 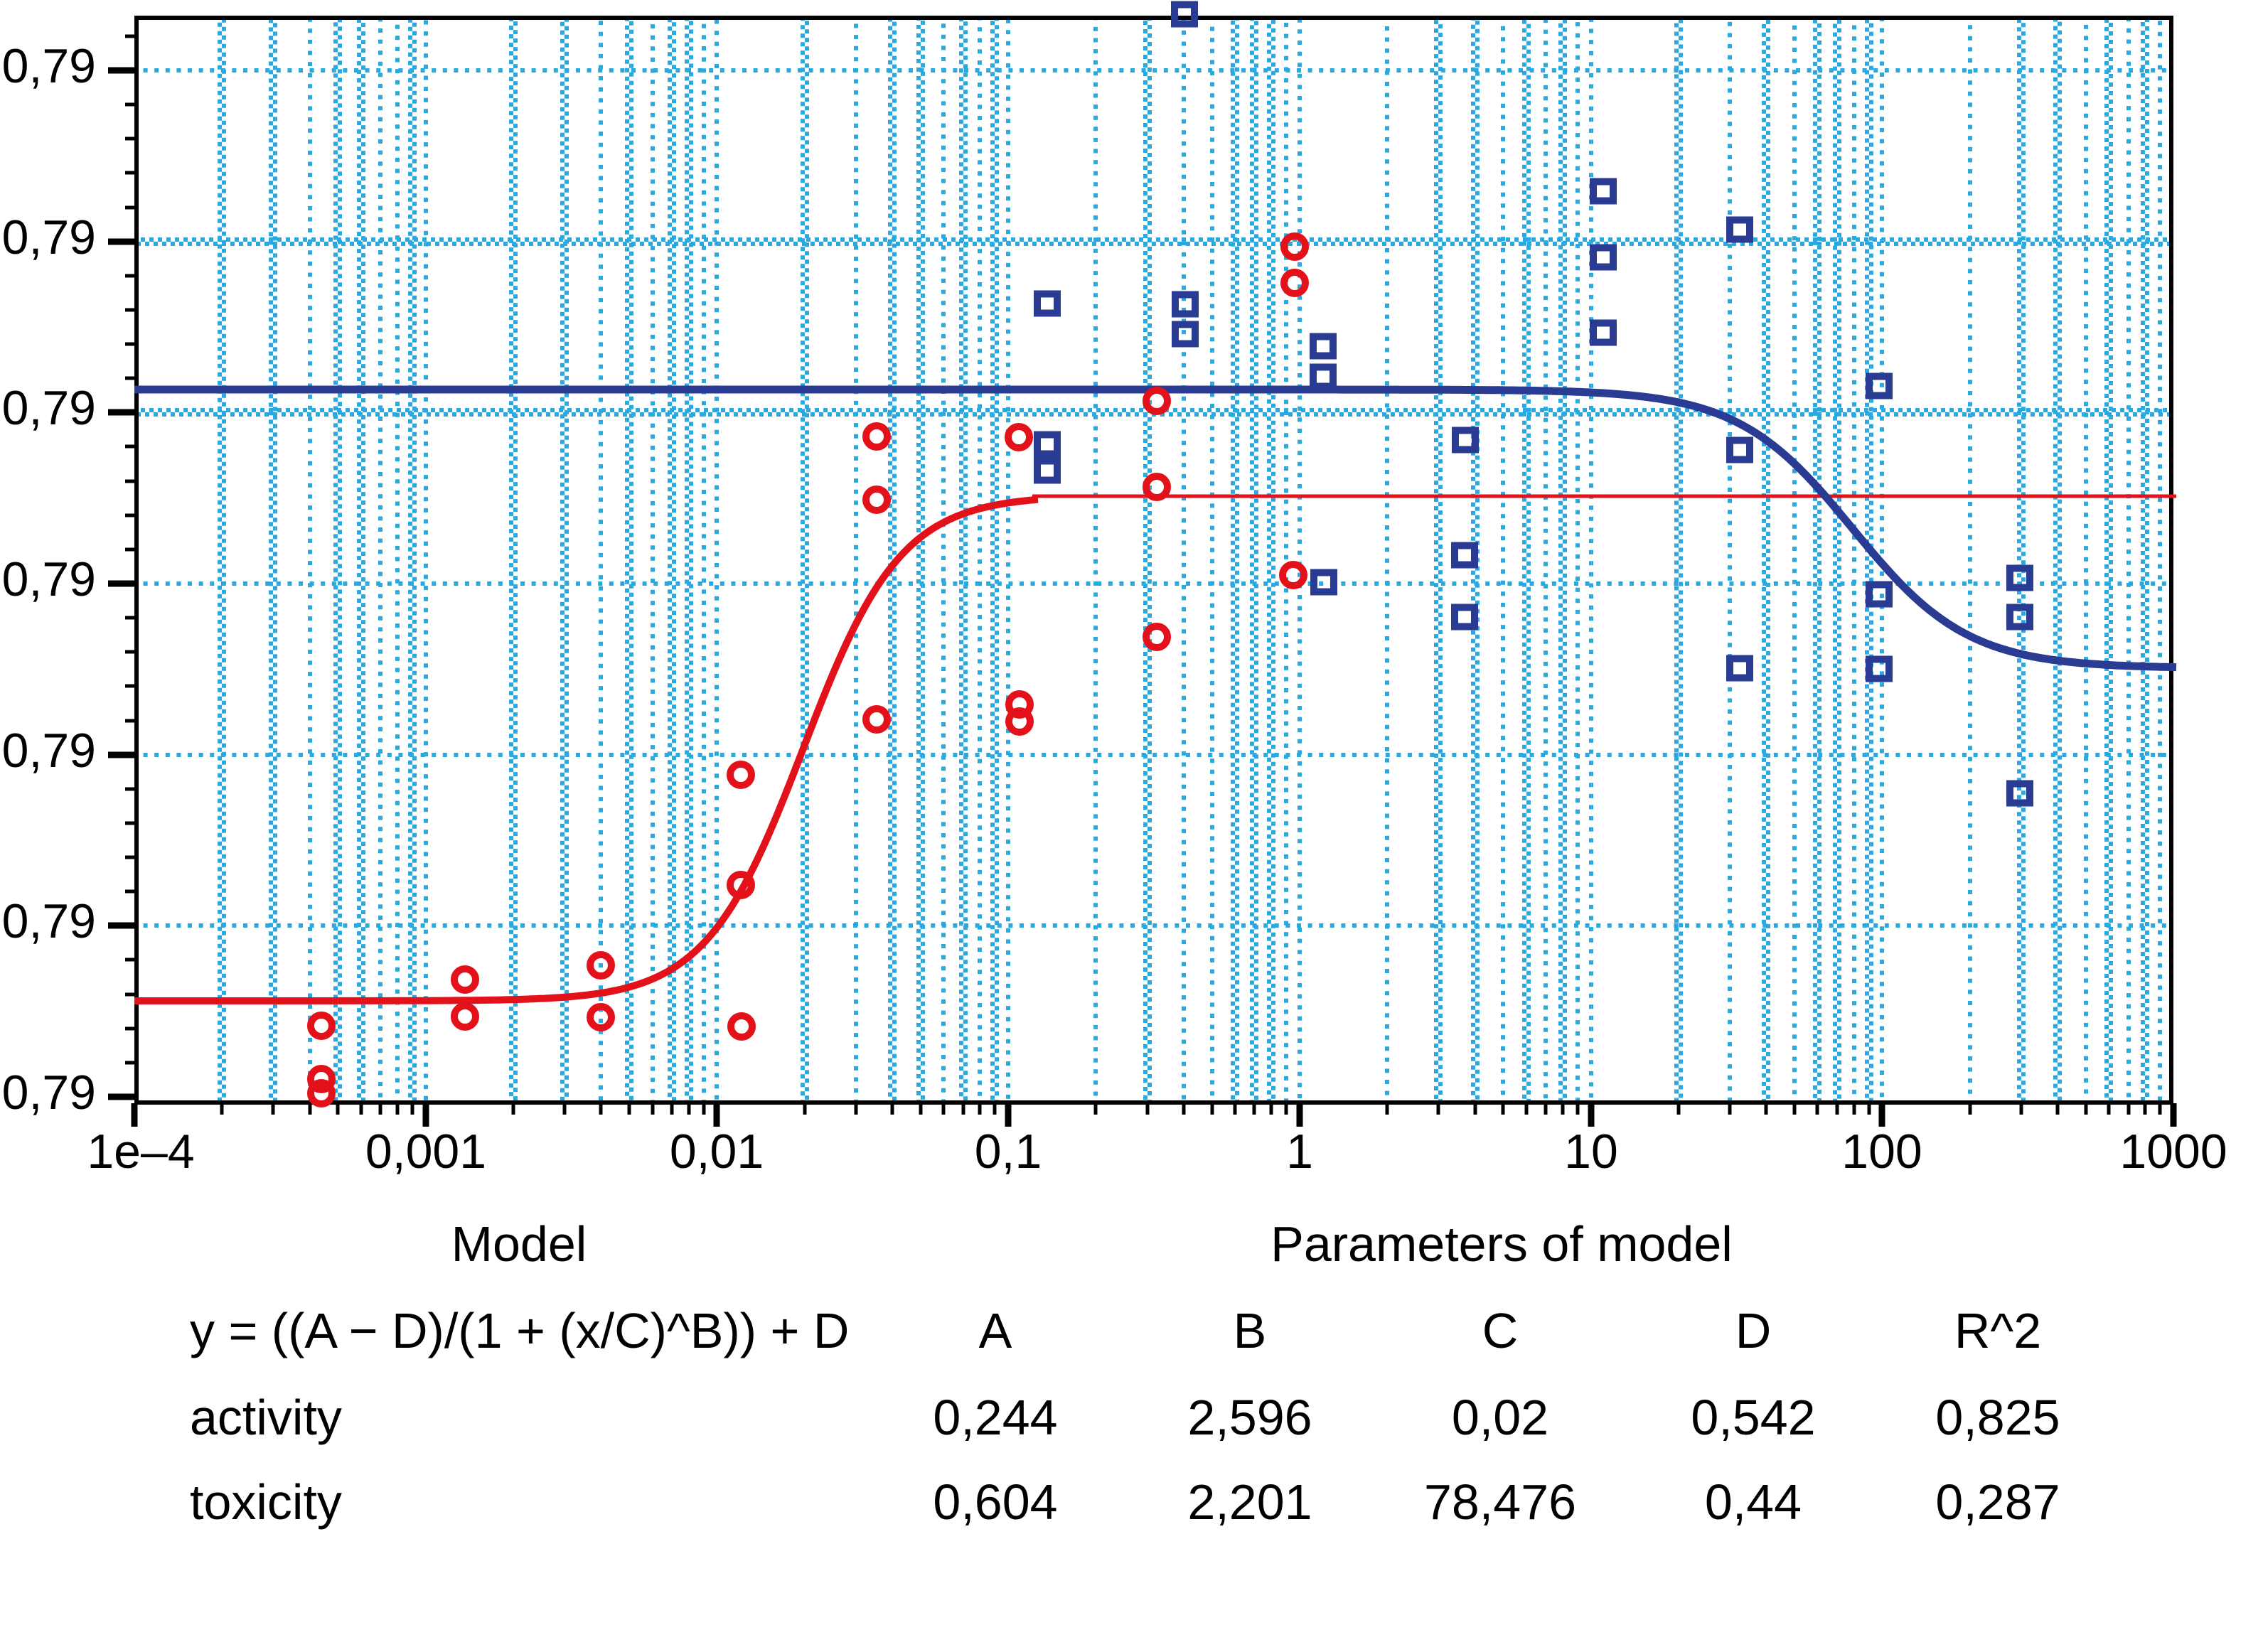 What do you see at coordinates (995, 1330) in the screenshot?
I see `svg-text: A` at bounding box center [995, 1330].